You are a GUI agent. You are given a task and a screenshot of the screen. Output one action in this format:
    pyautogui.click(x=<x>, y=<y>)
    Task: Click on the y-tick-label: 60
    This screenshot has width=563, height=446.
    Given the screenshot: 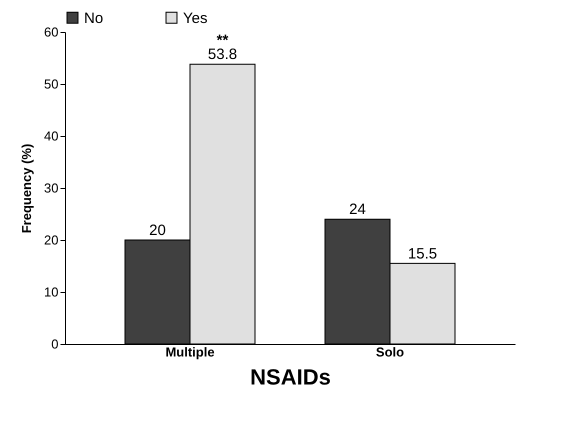 What is the action you would take?
    pyautogui.click(x=51, y=32)
    